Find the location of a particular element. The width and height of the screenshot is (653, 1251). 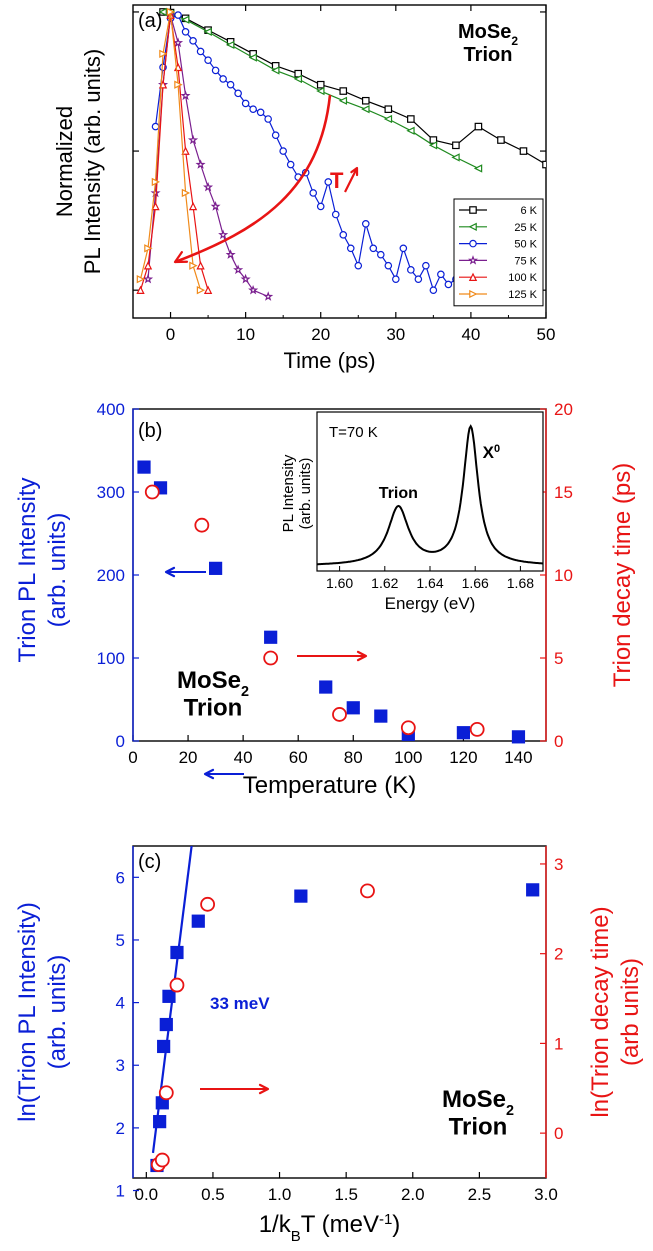

x-tick-label: 140 is located at coordinates (518, 757).